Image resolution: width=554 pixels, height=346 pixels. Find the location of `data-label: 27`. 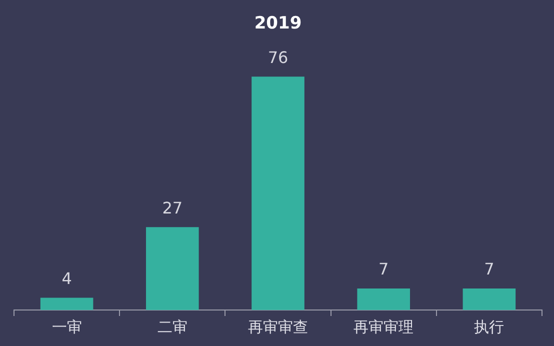

data-label: 27 is located at coordinates (172, 208).